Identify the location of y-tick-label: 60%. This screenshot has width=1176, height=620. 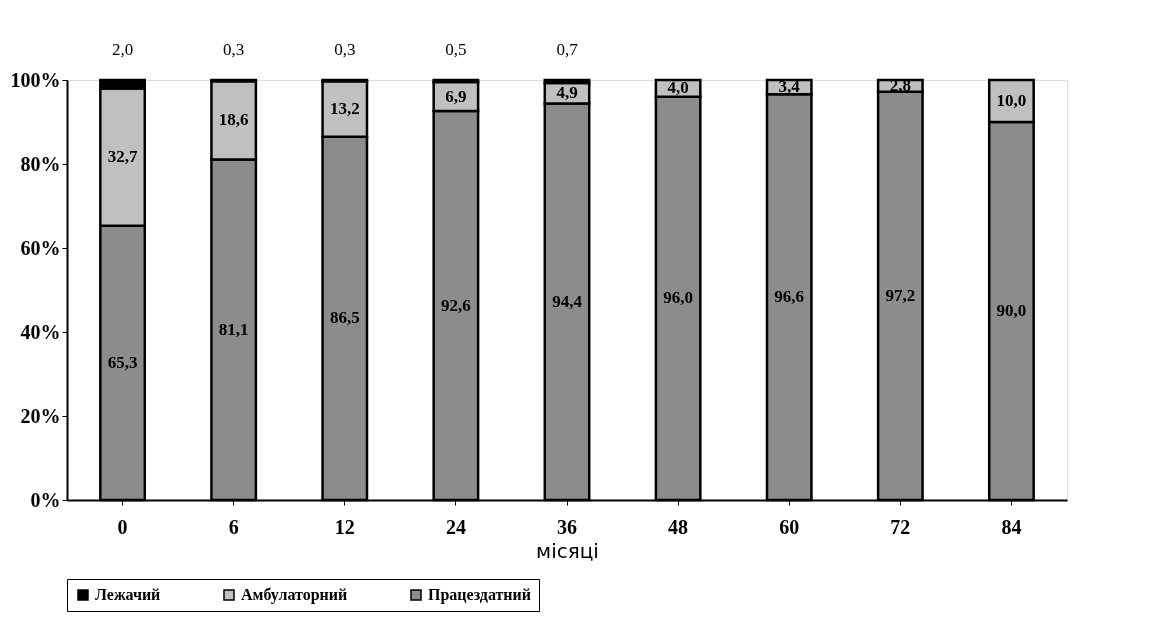
(40, 247).